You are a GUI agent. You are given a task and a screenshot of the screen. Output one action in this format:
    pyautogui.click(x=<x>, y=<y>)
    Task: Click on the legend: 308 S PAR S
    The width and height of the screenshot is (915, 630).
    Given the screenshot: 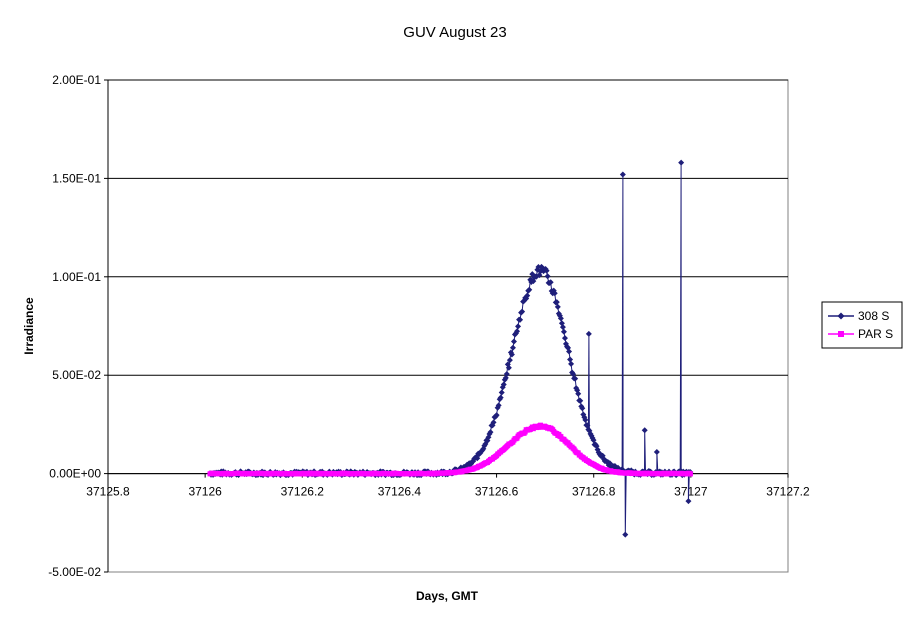 What is the action you would take?
    pyautogui.click(x=862, y=325)
    